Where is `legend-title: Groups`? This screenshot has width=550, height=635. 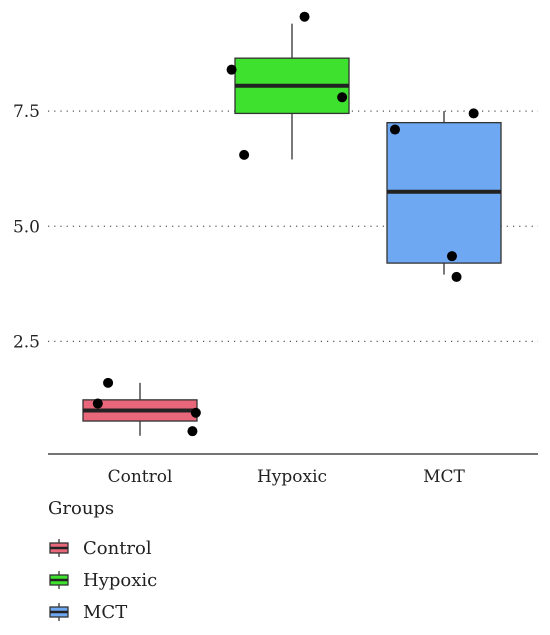
legend-title: Groups is located at coordinates (81, 508).